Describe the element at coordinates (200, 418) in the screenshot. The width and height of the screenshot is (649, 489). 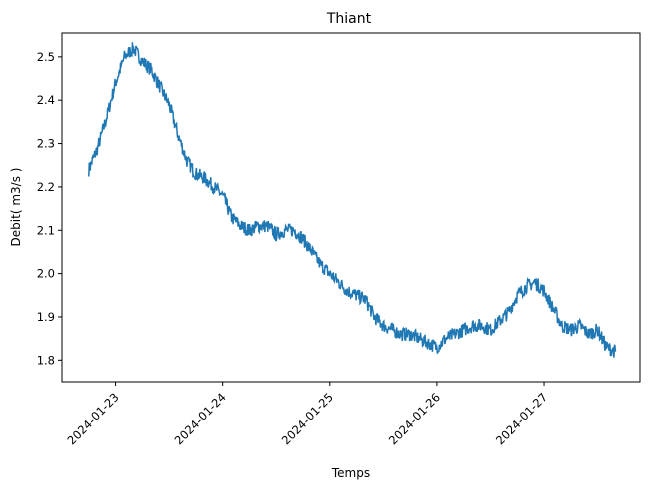
I see `x-tick-label: 2024-01-24` at that location.